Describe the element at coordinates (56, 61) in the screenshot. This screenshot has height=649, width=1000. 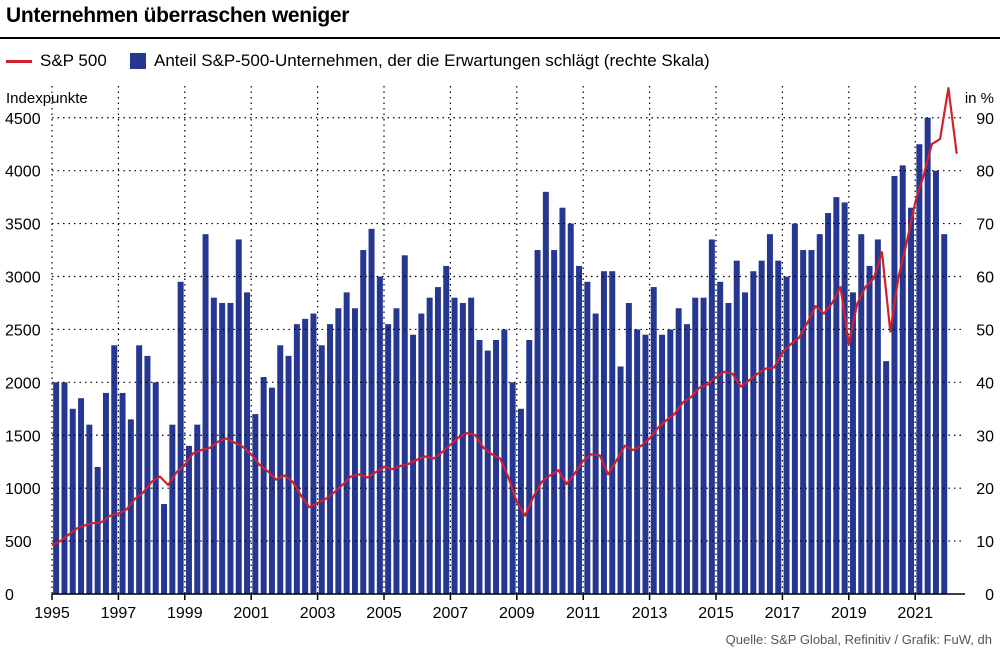
I see `legend-item-line: S&P 500` at that location.